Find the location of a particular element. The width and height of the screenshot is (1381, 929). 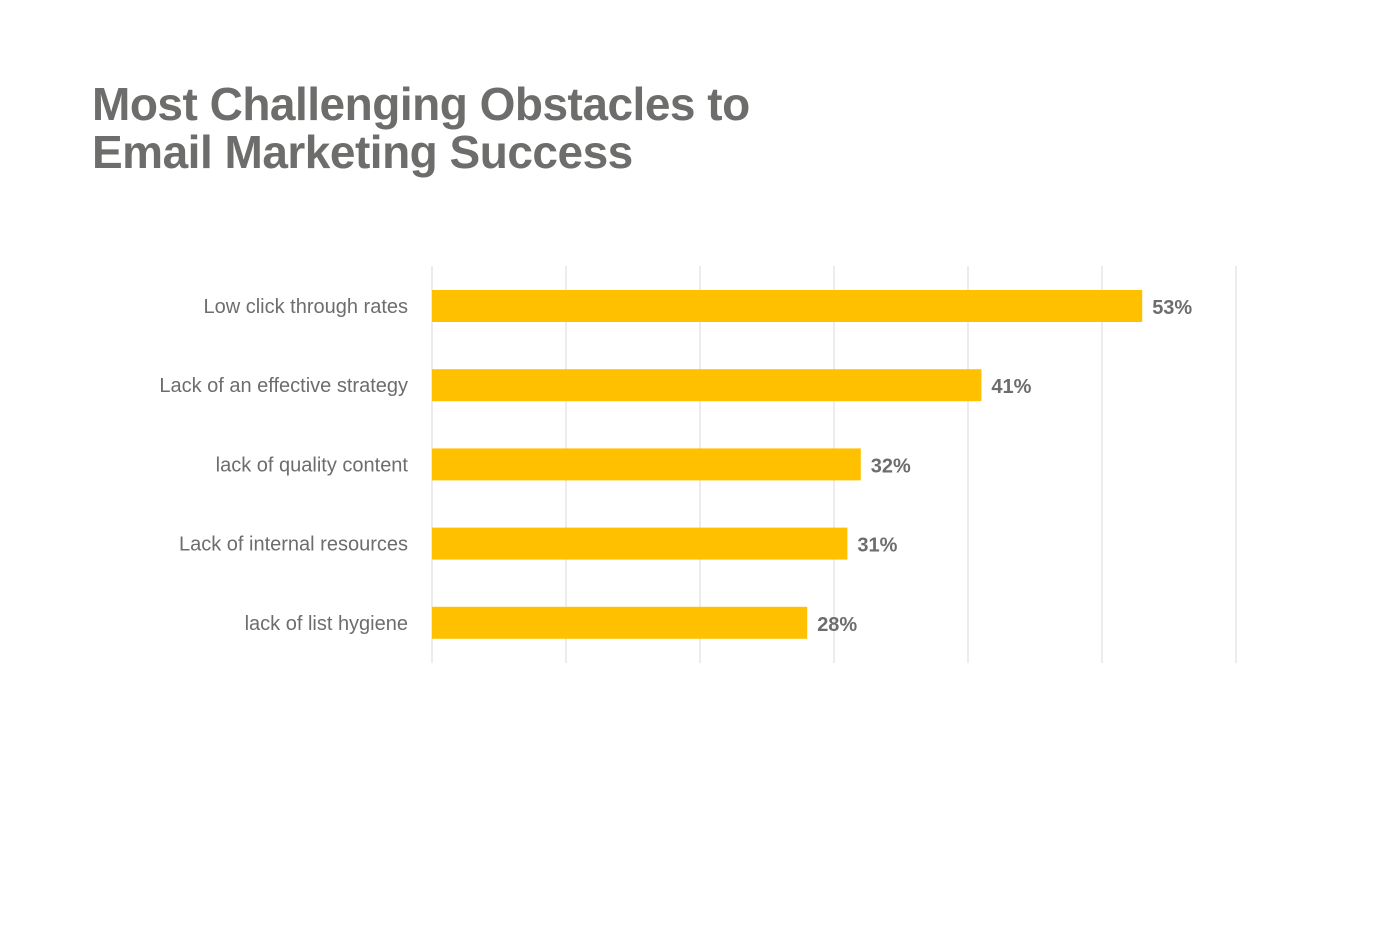

category-label-4: Lack of internal resources is located at coordinates (293, 545).